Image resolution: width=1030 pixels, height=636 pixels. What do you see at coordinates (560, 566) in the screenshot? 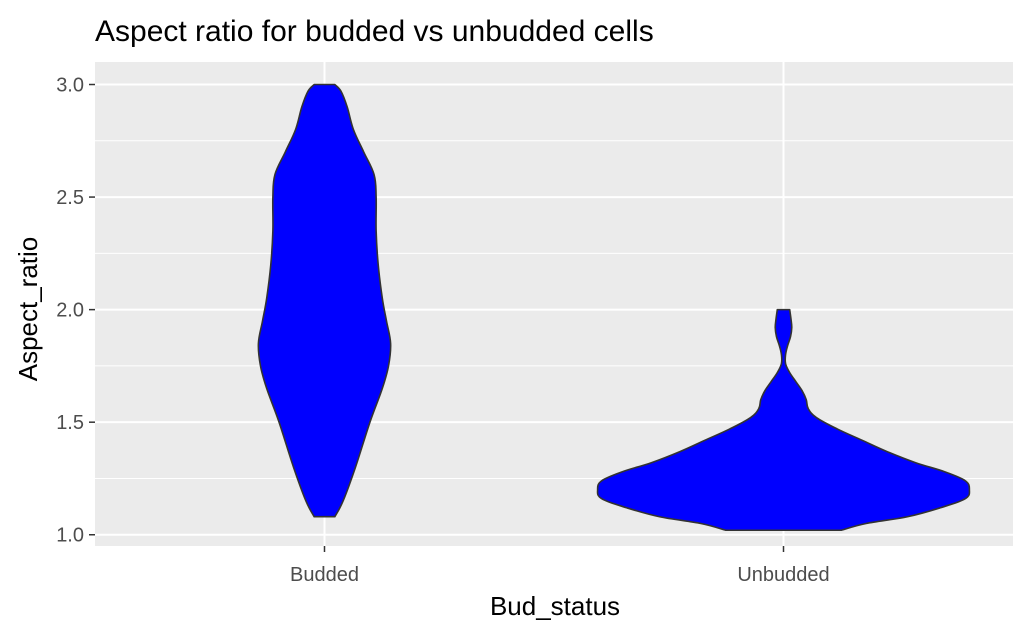
I see `x-axis: Budded Unbudded` at bounding box center [560, 566].